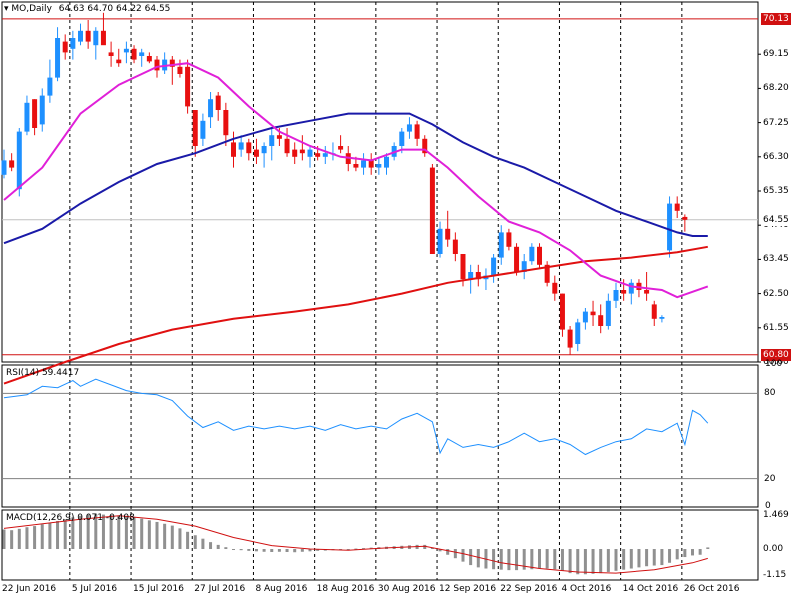 The width and height of the screenshot is (800, 600). Describe the element at coordinates (355, 544) in the screenshot. I see `macd-signal-line` at that location.